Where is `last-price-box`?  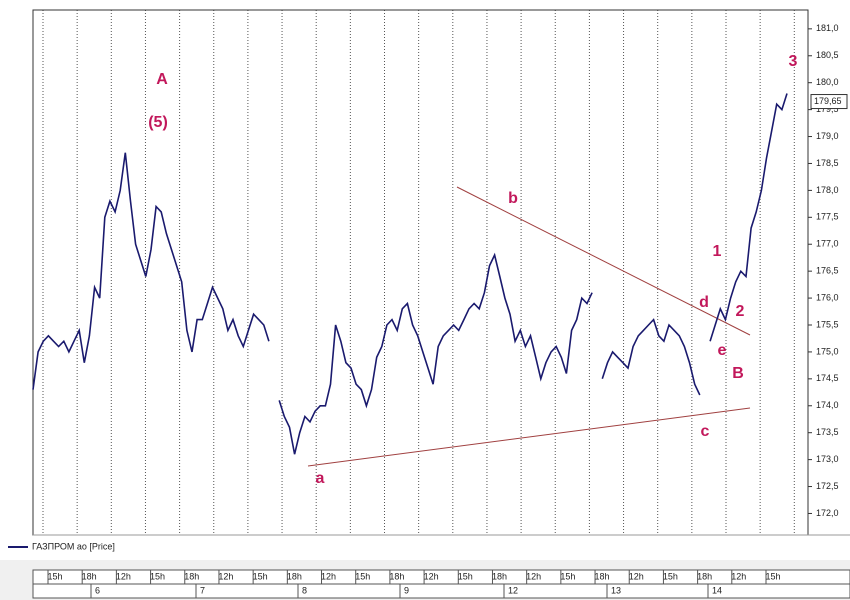
last-price-box is located at coordinates (829, 102).